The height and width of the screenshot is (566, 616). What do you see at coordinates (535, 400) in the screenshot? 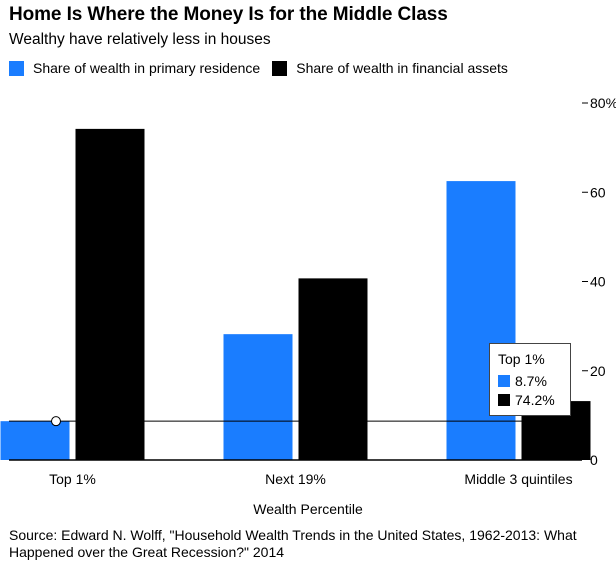
I see `tooltip-value-financial: 74.2%` at bounding box center [535, 400].